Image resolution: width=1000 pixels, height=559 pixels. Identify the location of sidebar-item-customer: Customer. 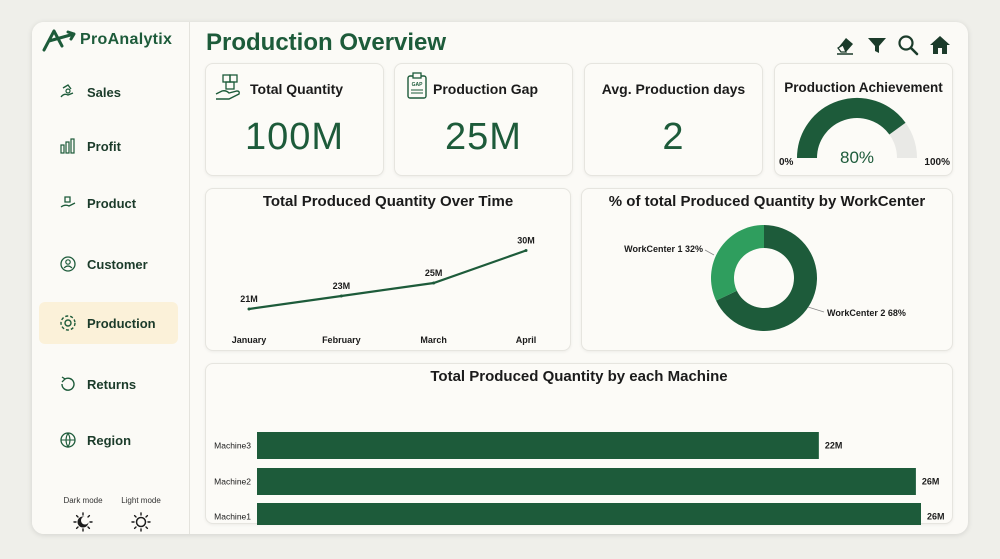
(108, 264).